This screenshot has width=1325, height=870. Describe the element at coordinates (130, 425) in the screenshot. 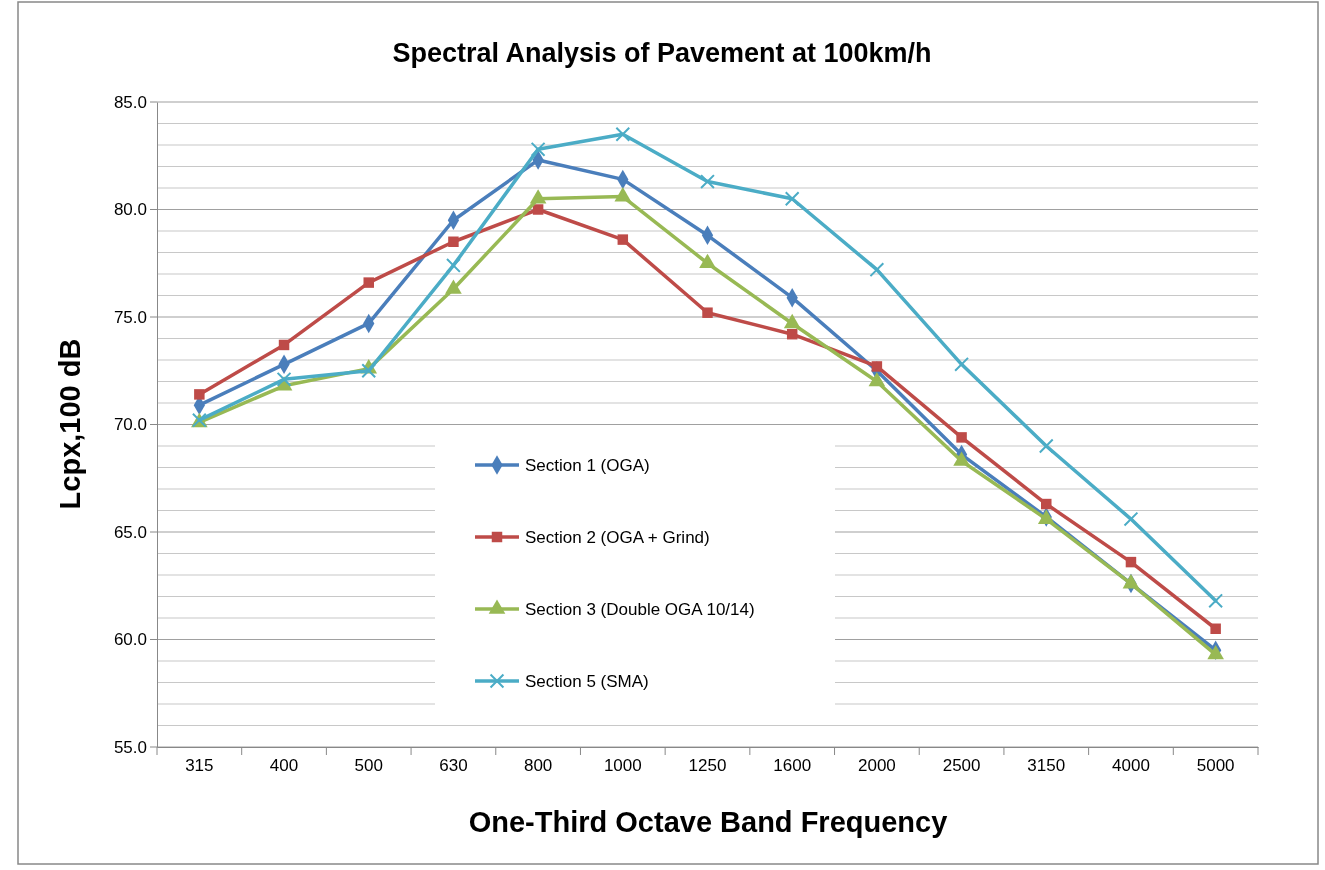

I see `y-tick-label: 70.0` at that location.